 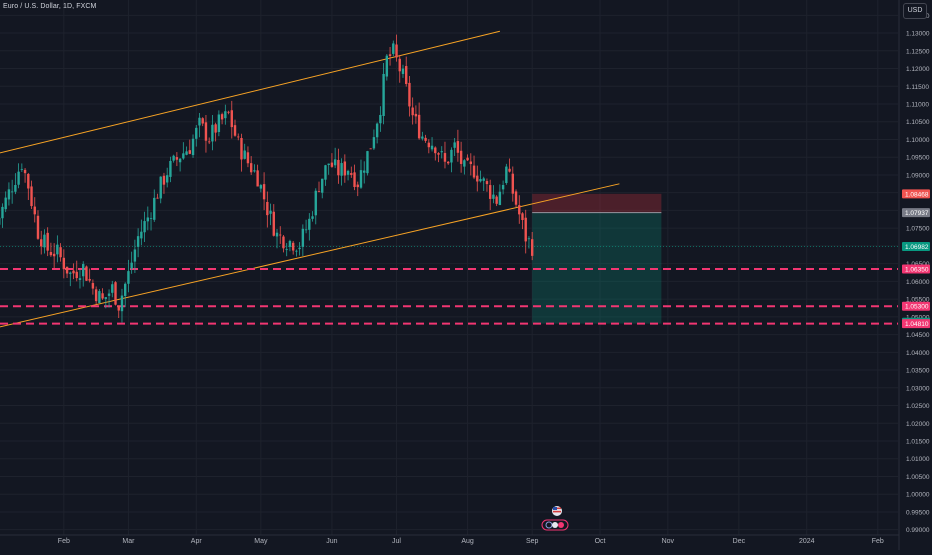 What do you see at coordinates (532, 541) in the screenshot?
I see `x-tick-label: Sep` at bounding box center [532, 541].